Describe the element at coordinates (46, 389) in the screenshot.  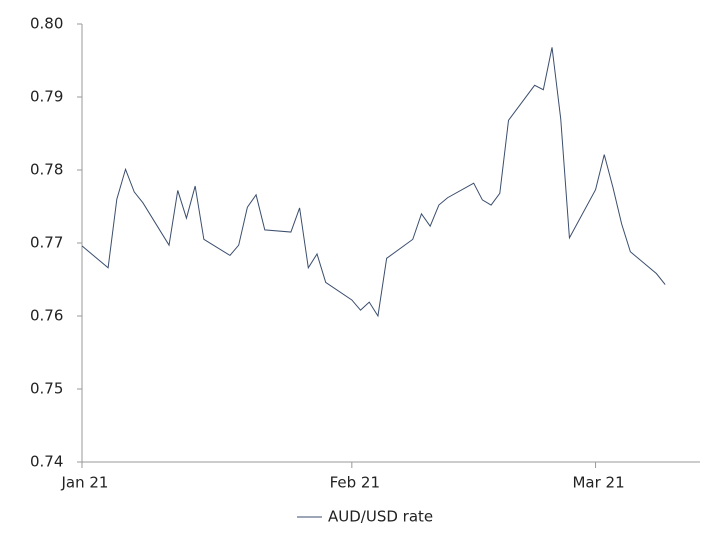
I see `y-tick-label: 0.75` at that location.